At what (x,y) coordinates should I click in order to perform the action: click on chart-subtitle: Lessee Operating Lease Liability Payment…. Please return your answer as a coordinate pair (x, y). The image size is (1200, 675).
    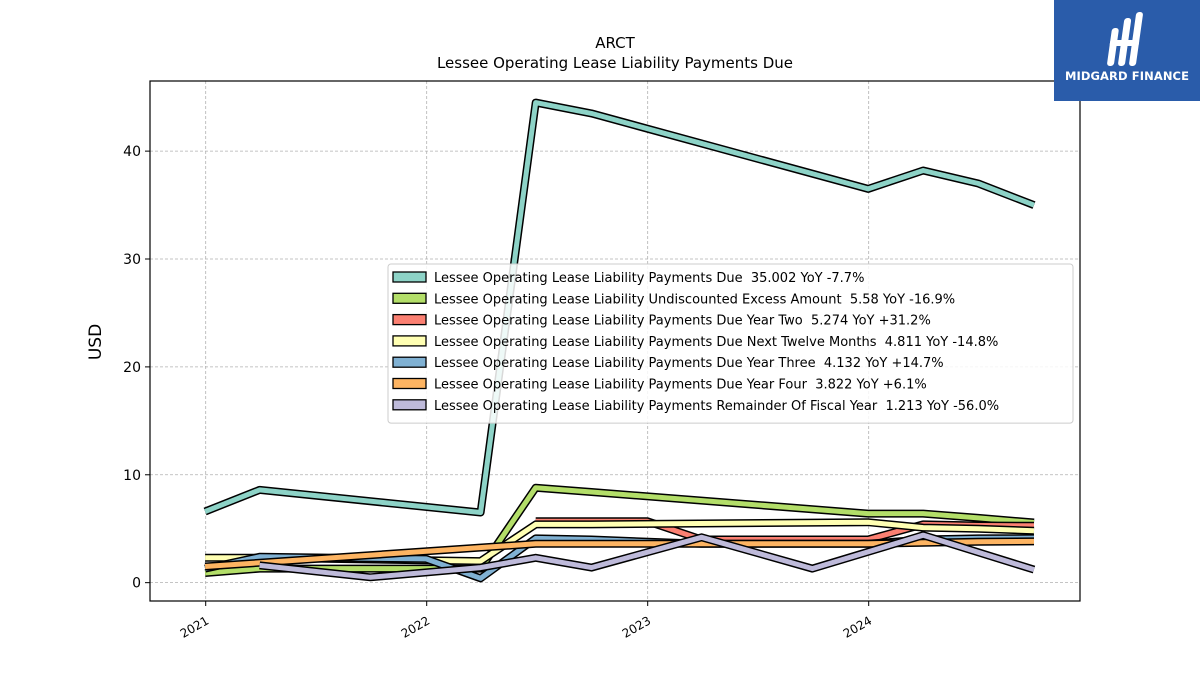
    Looking at the image, I should click on (615, 63).